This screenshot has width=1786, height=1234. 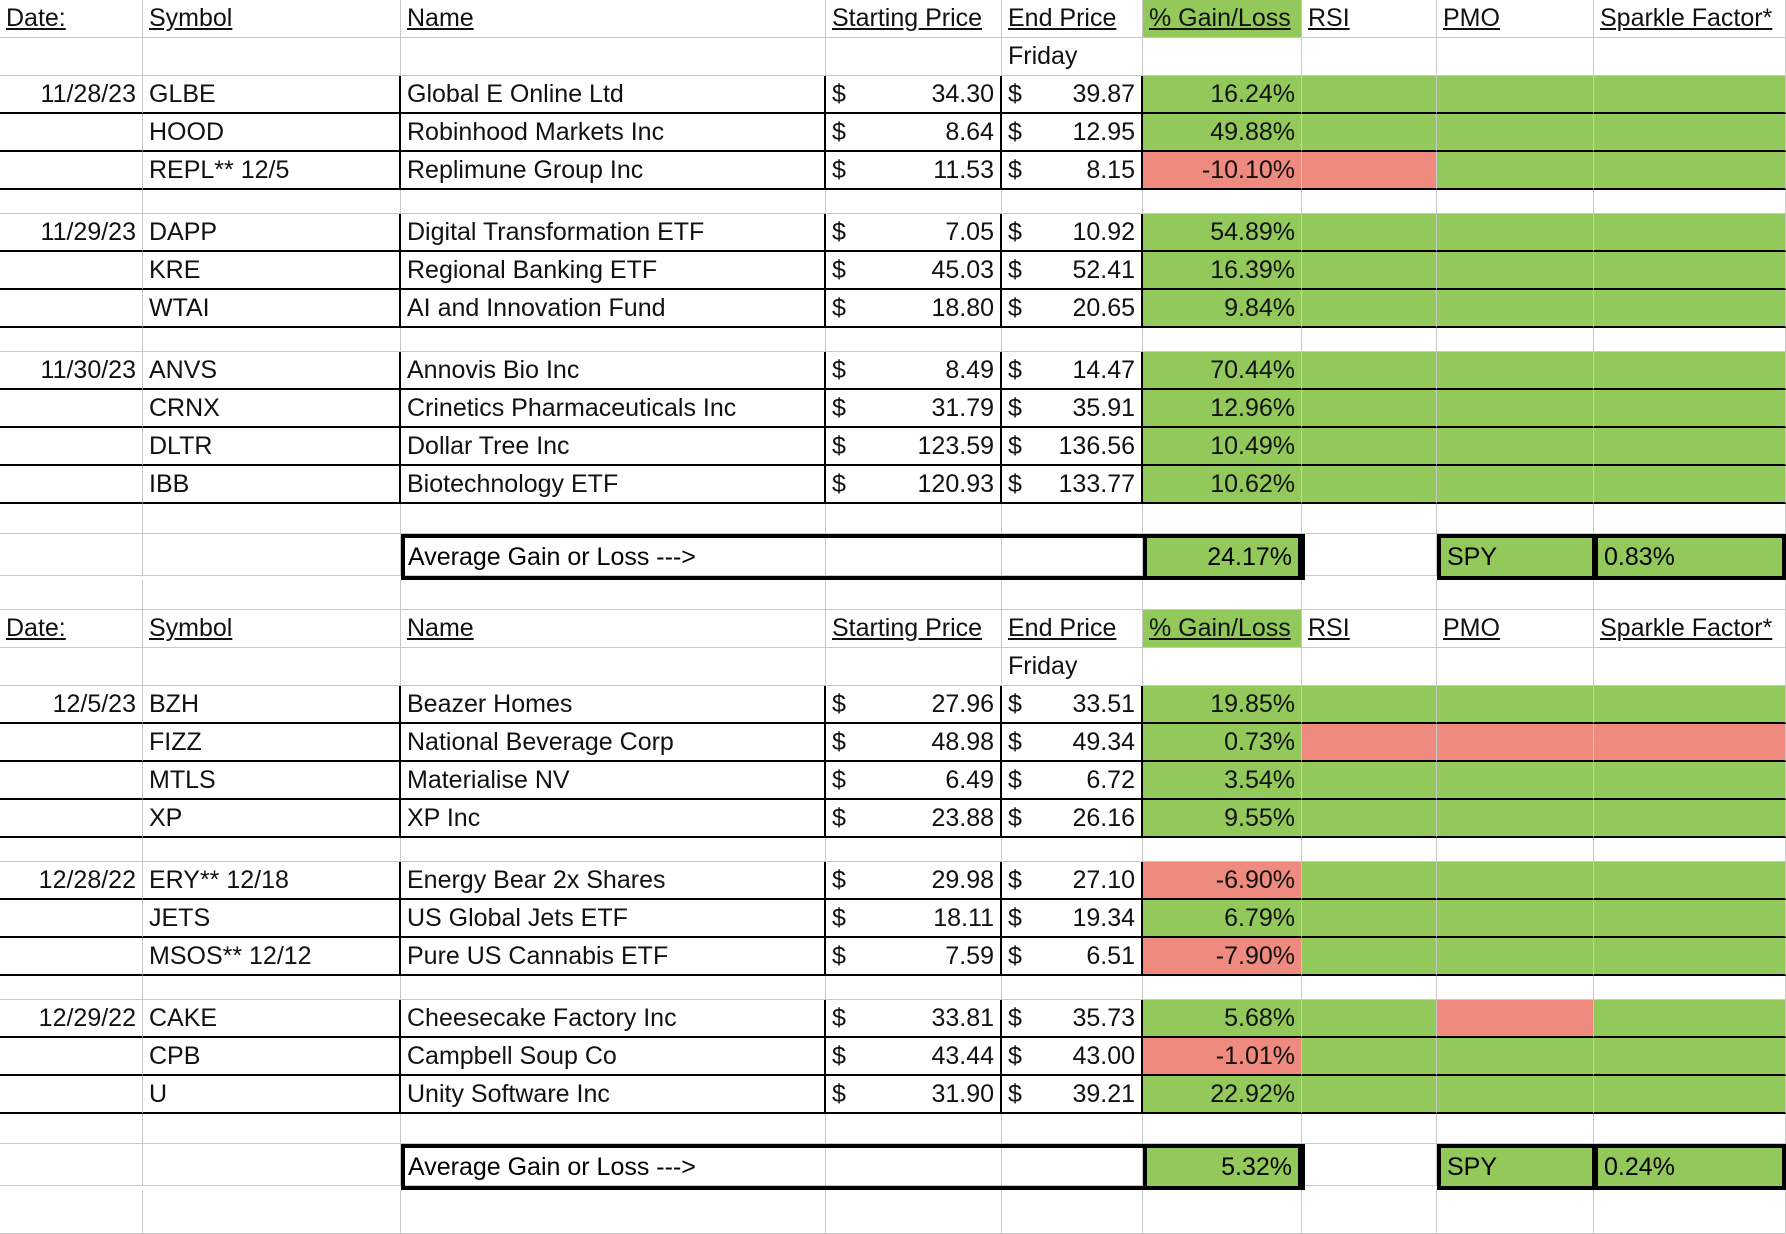 What do you see at coordinates (1072, 447) in the screenshot?
I see `end-price-cell: $136.56` at bounding box center [1072, 447].